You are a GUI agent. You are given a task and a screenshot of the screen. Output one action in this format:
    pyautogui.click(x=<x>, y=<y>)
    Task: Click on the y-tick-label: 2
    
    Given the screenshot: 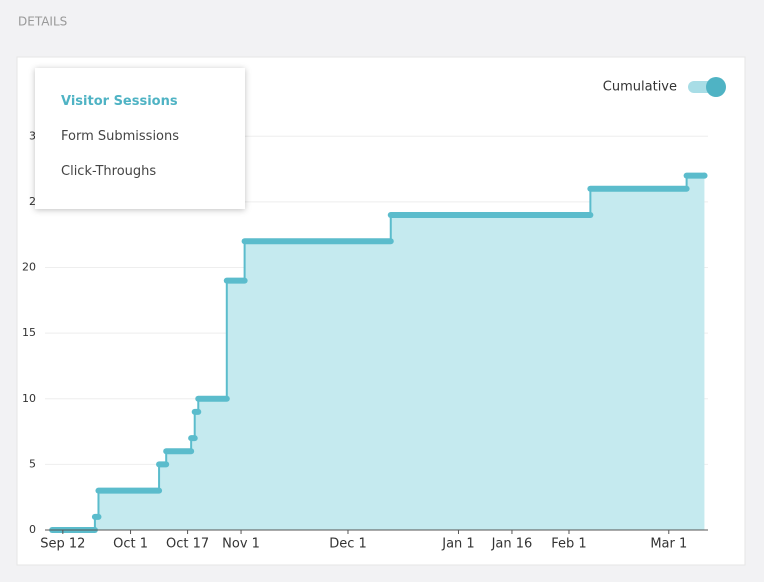 What is the action you would take?
    pyautogui.click(x=32, y=201)
    